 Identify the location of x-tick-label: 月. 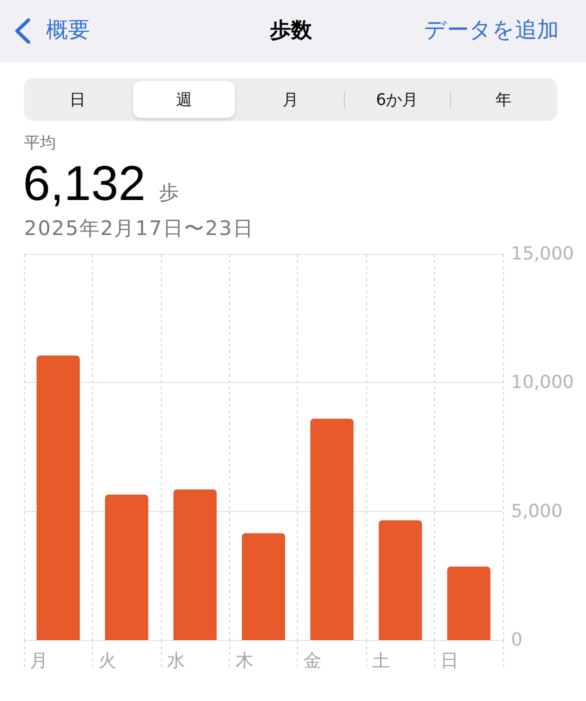
(39, 661).